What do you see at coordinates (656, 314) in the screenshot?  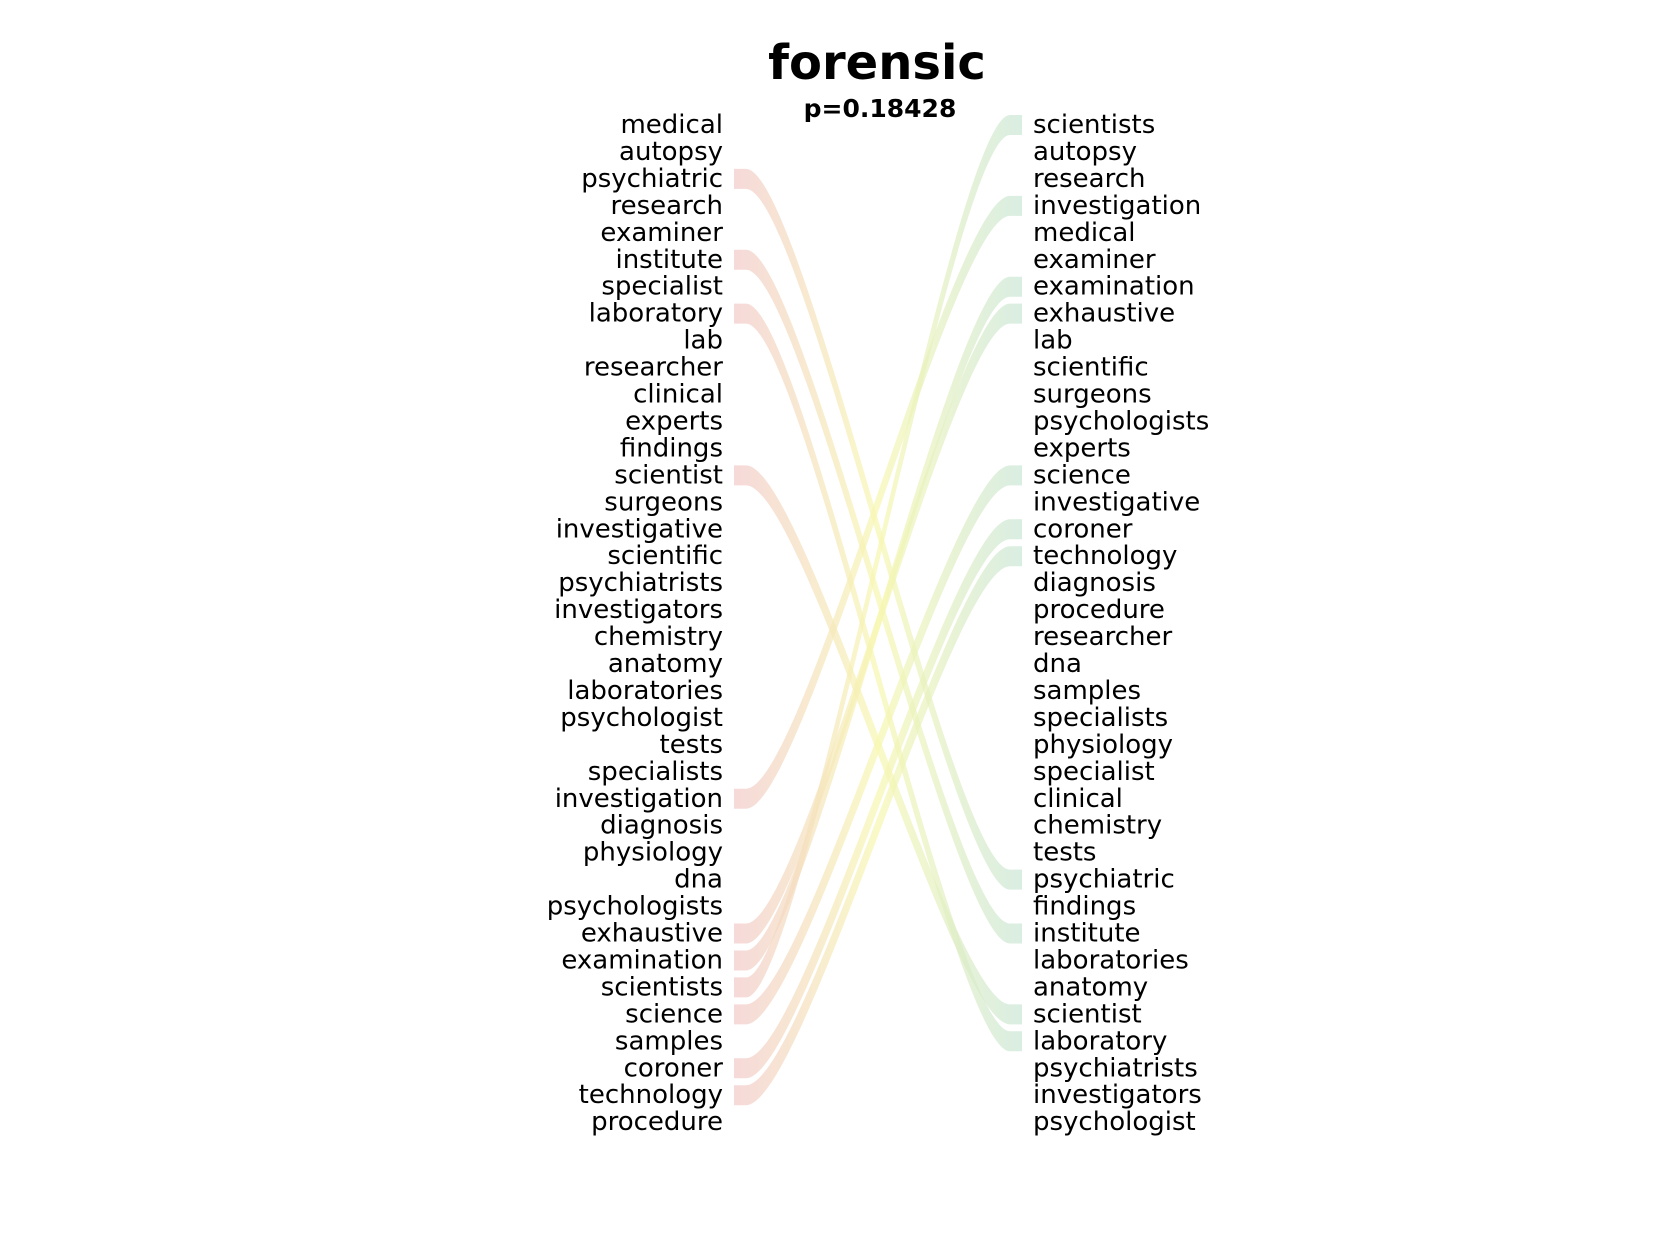 I see `left-word: laboratory` at bounding box center [656, 314].